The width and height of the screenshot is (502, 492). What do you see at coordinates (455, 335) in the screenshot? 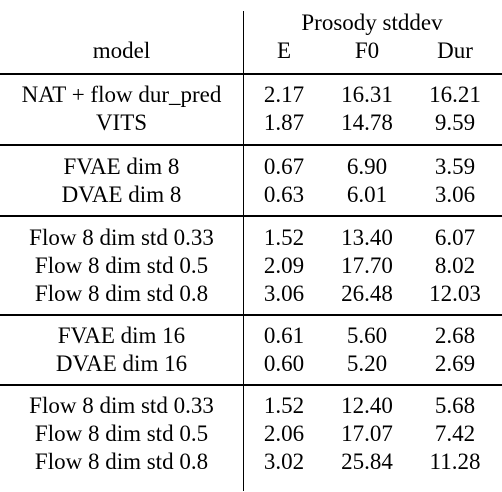
I see `dur-cell: 2.68` at bounding box center [455, 335].